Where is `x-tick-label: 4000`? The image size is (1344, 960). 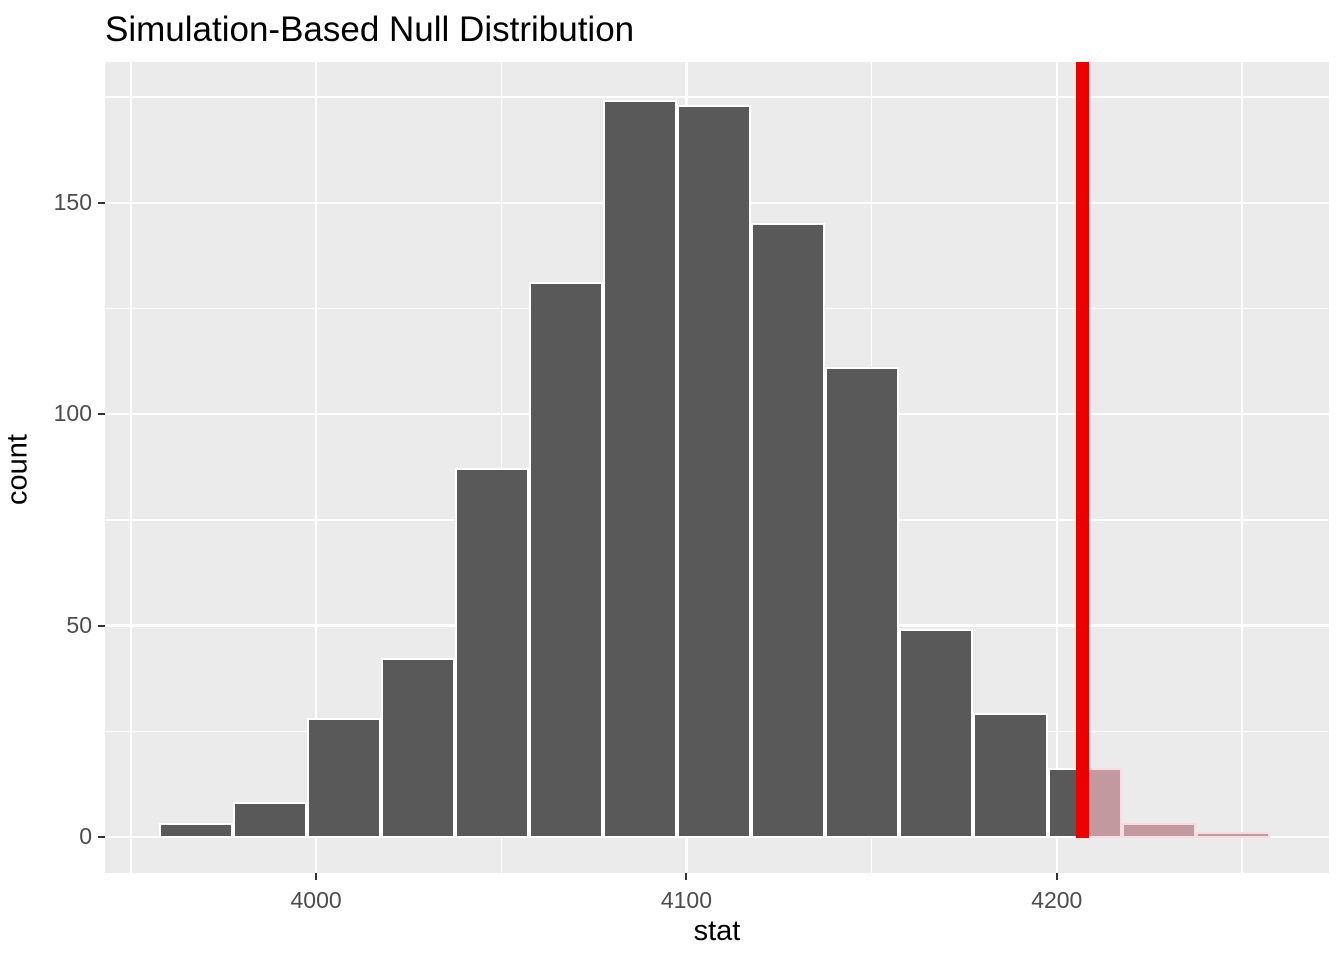
x-tick-label: 4000 is located at coordinates (316, 900).